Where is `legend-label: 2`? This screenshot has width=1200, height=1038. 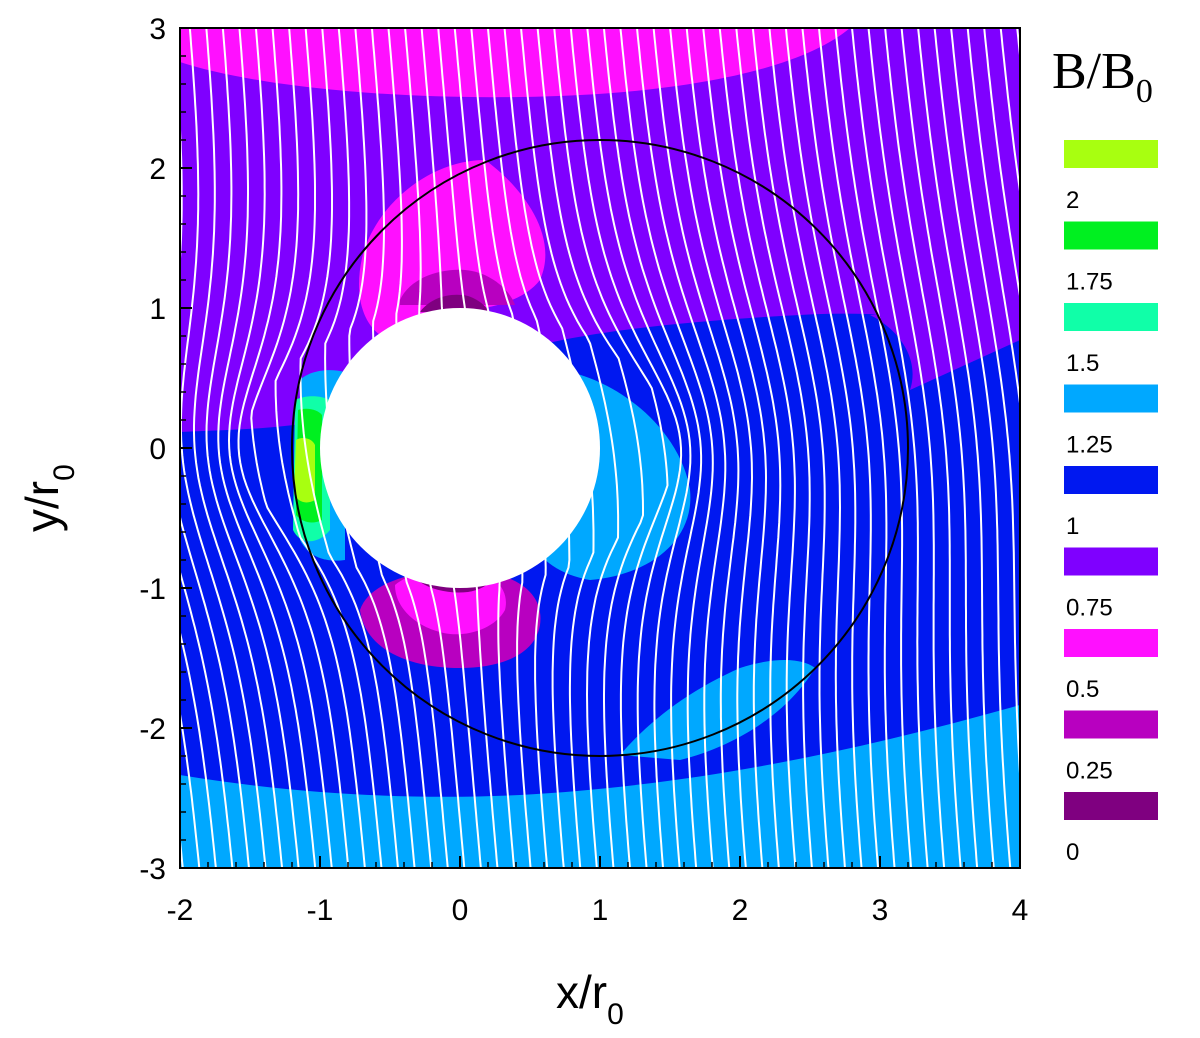 legend-label: 2 is located at coordinates (1072, 200).